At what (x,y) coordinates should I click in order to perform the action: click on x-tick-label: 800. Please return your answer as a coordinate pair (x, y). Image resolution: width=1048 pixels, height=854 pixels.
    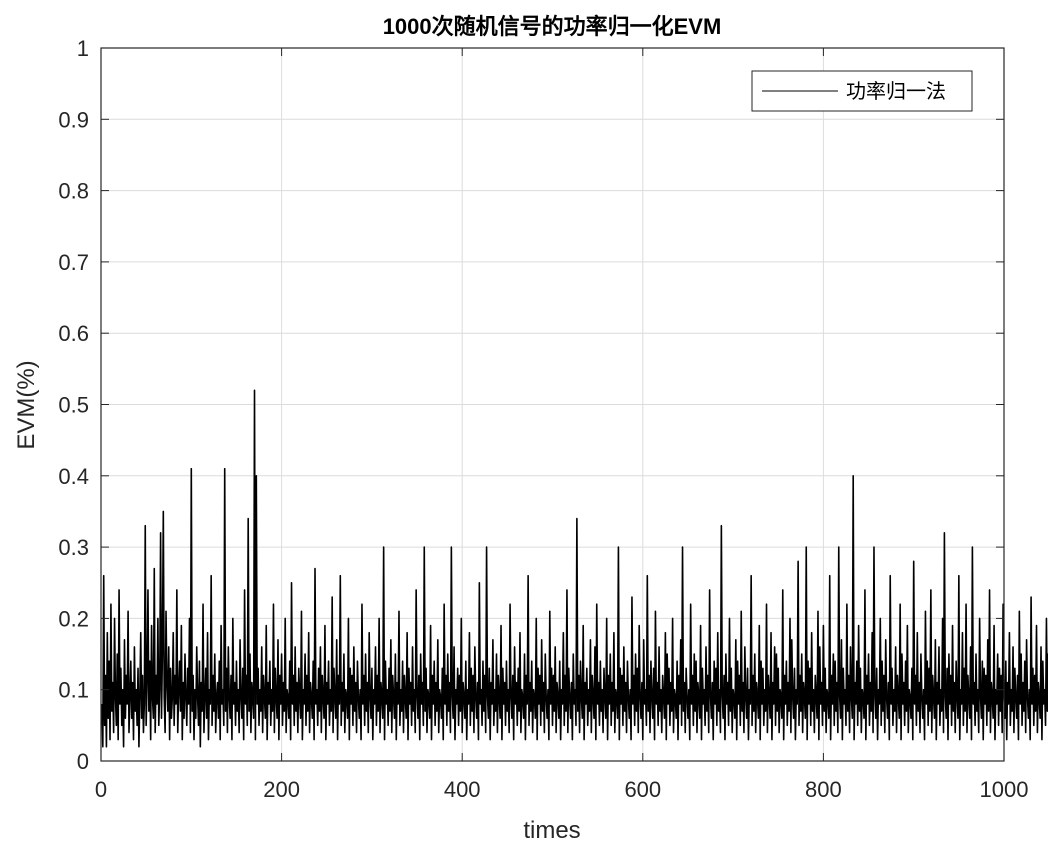
    Looking at the image, I should click on (823, 789).